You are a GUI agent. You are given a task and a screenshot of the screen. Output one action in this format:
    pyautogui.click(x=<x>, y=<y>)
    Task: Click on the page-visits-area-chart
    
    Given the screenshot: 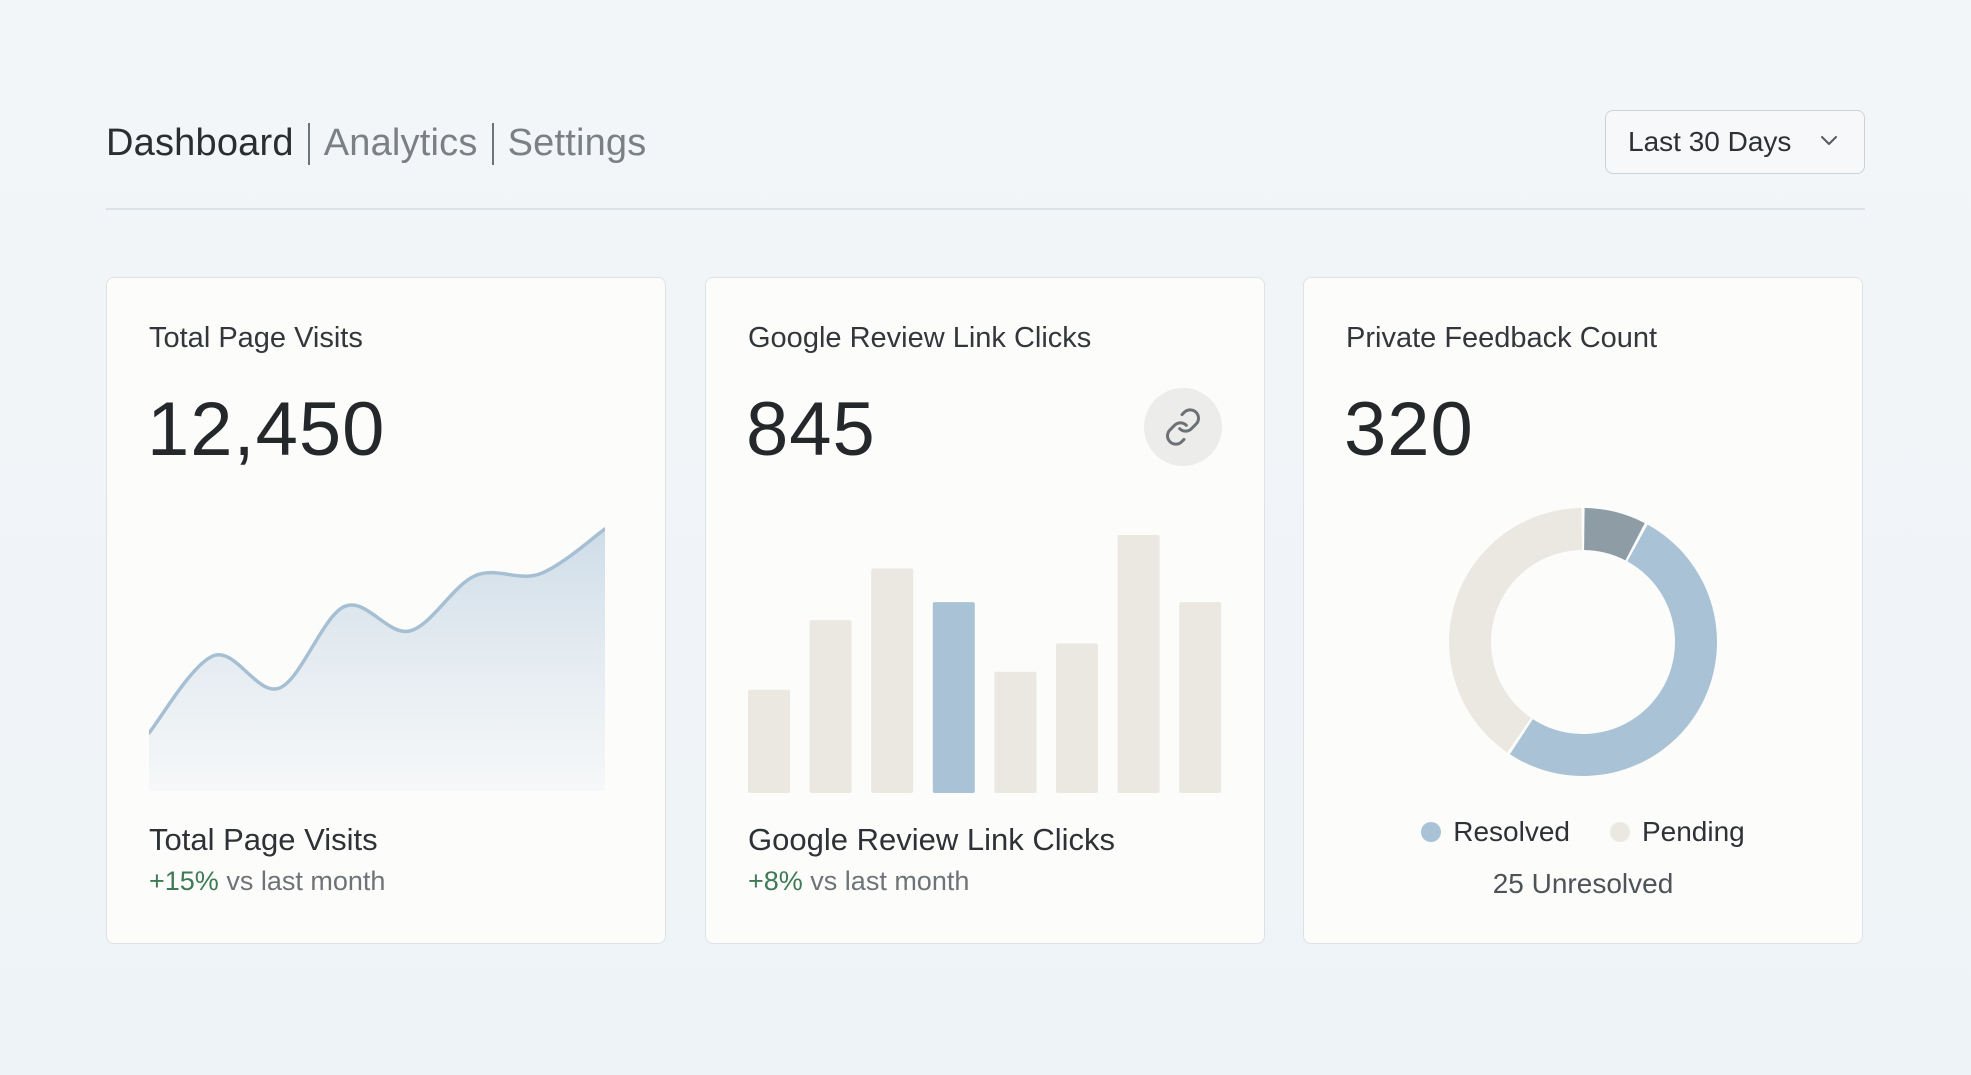 What is the action you would take?
    pyautogui.click(x=377, y=659)
    